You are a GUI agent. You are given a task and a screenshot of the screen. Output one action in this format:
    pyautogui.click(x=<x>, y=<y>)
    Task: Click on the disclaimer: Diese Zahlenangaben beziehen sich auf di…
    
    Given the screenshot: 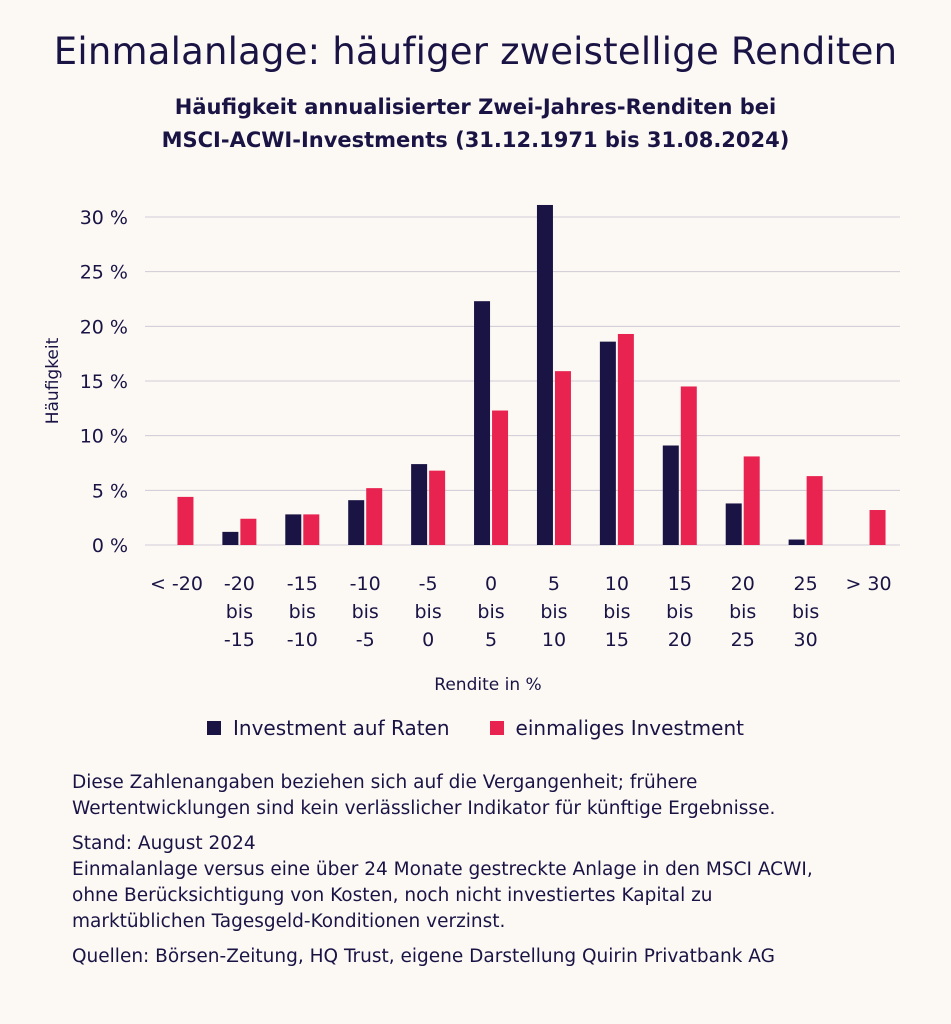 What is the action you would take?
    pyautogui.click(x=482, y=796)
    